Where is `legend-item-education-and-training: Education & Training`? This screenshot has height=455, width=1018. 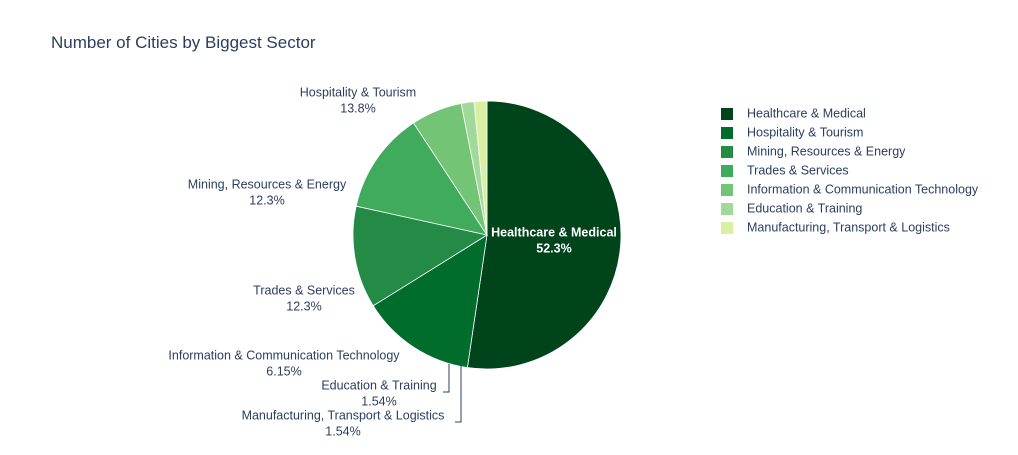 legend-item-education-and-training: Education & Training is located at coordinates (791, 208).